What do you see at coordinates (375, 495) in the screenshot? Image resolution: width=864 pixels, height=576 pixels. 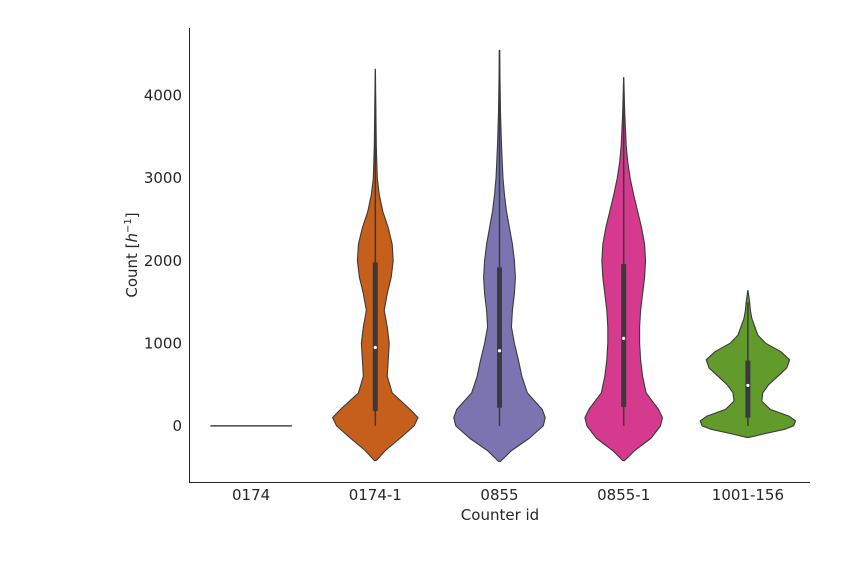 I see `x-tick-label: 0174-1` at bounding box center [375, 495].